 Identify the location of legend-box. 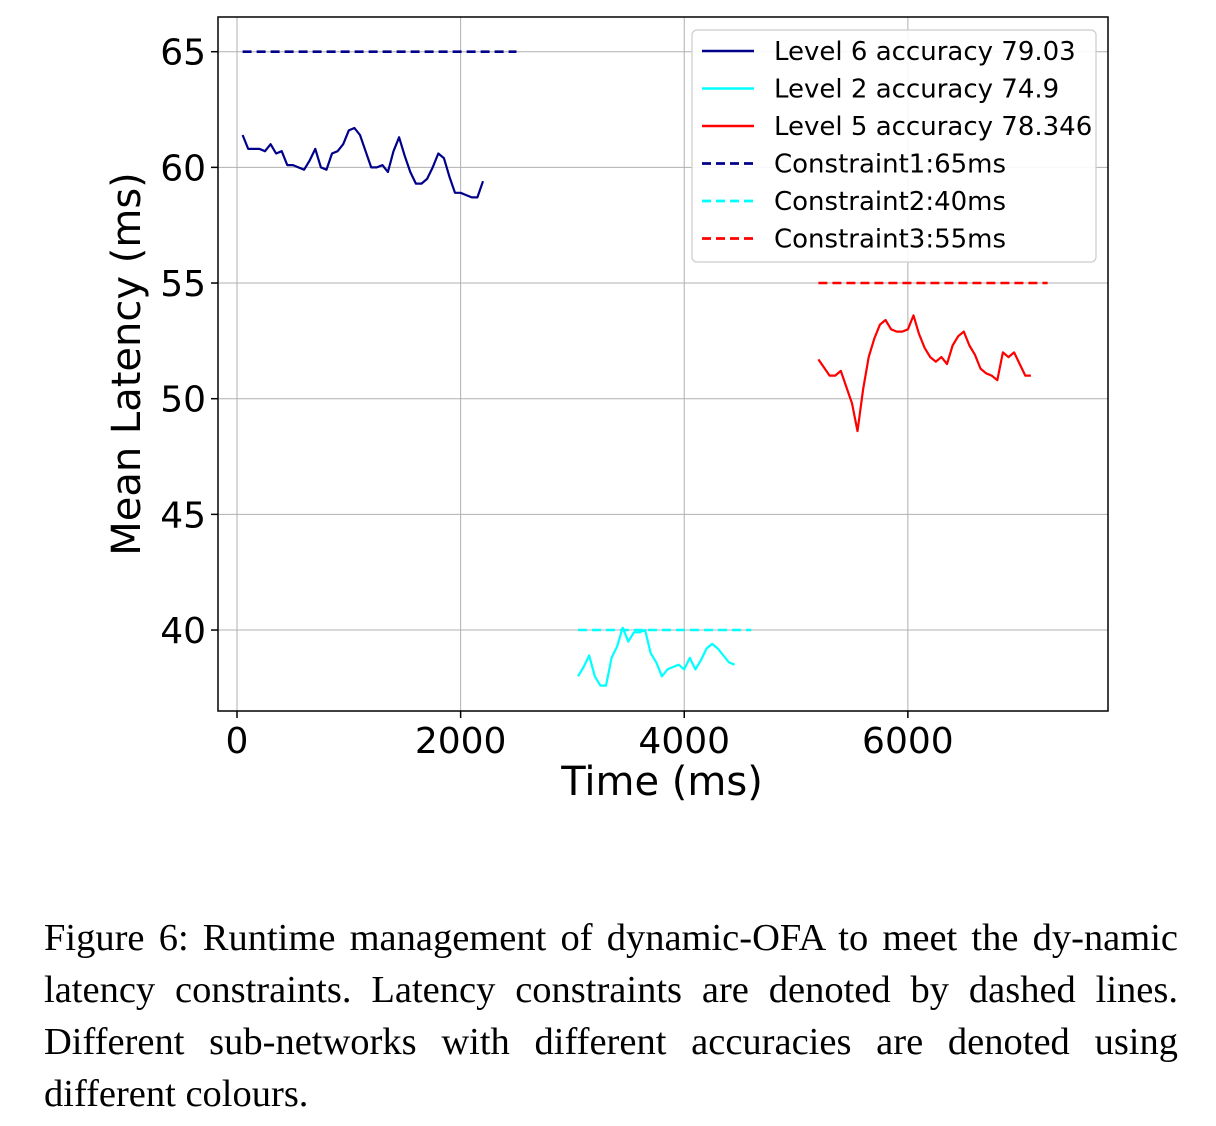
(894, 146).